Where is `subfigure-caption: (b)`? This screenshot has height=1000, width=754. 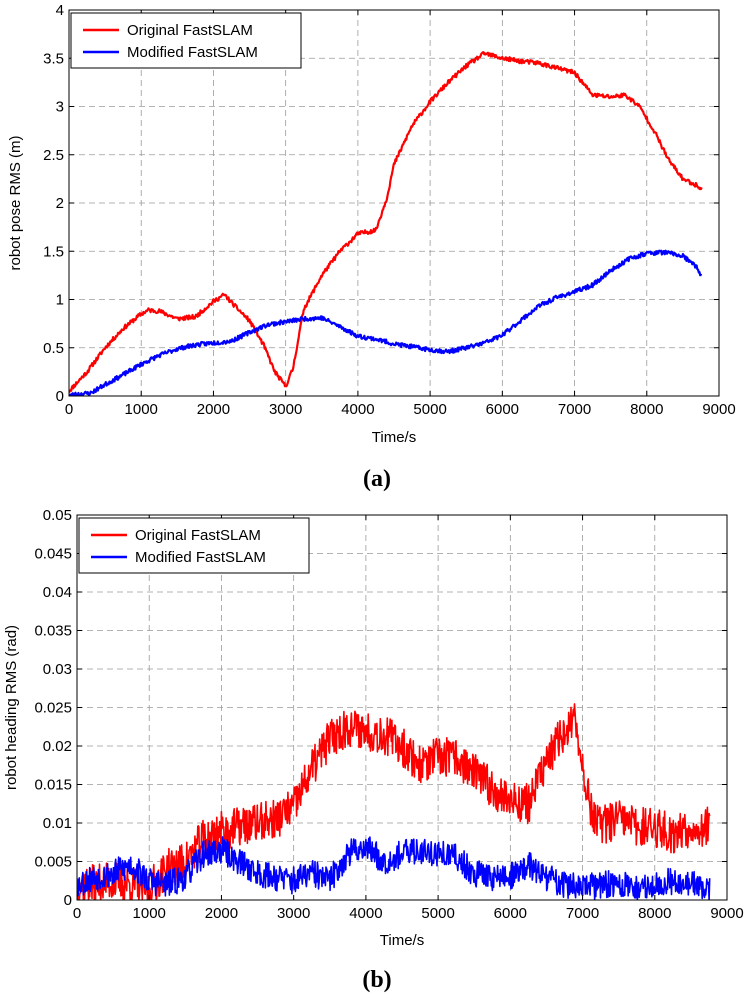 subfigure-caption: (b) is located at coordinates (376, 980).